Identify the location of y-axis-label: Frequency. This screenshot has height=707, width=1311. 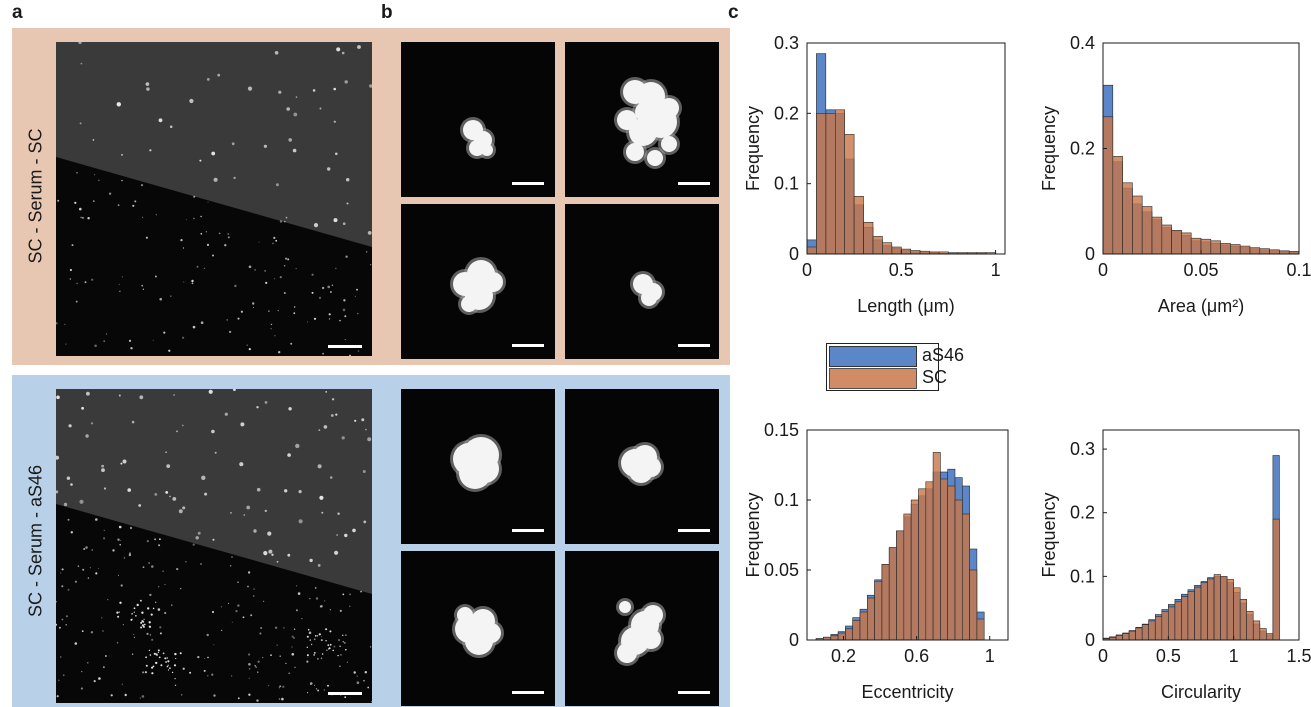
(1049, 534).